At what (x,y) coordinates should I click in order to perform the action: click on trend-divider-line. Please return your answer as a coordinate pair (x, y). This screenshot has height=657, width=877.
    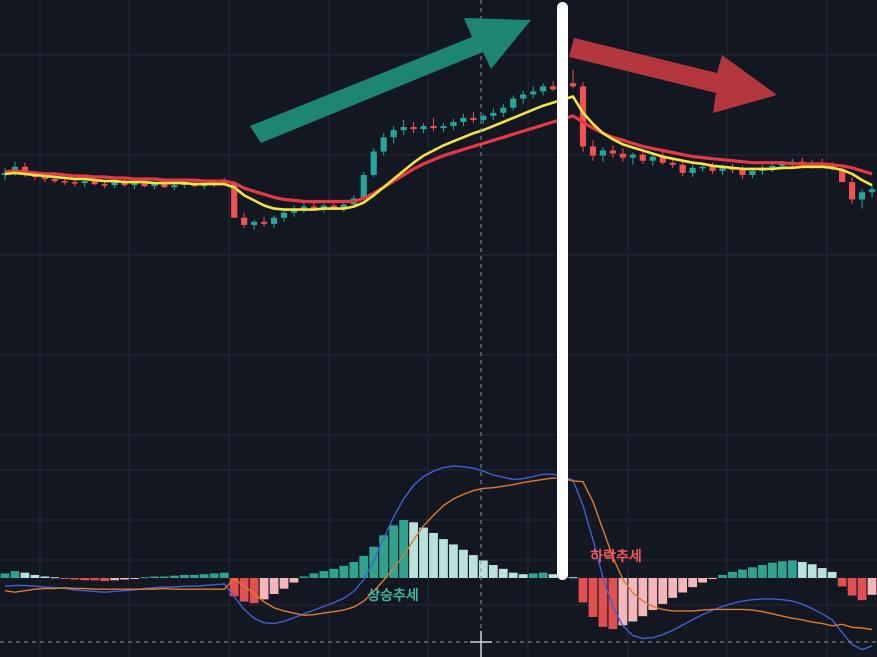
    Looking at the image, I should click on (562, 291).